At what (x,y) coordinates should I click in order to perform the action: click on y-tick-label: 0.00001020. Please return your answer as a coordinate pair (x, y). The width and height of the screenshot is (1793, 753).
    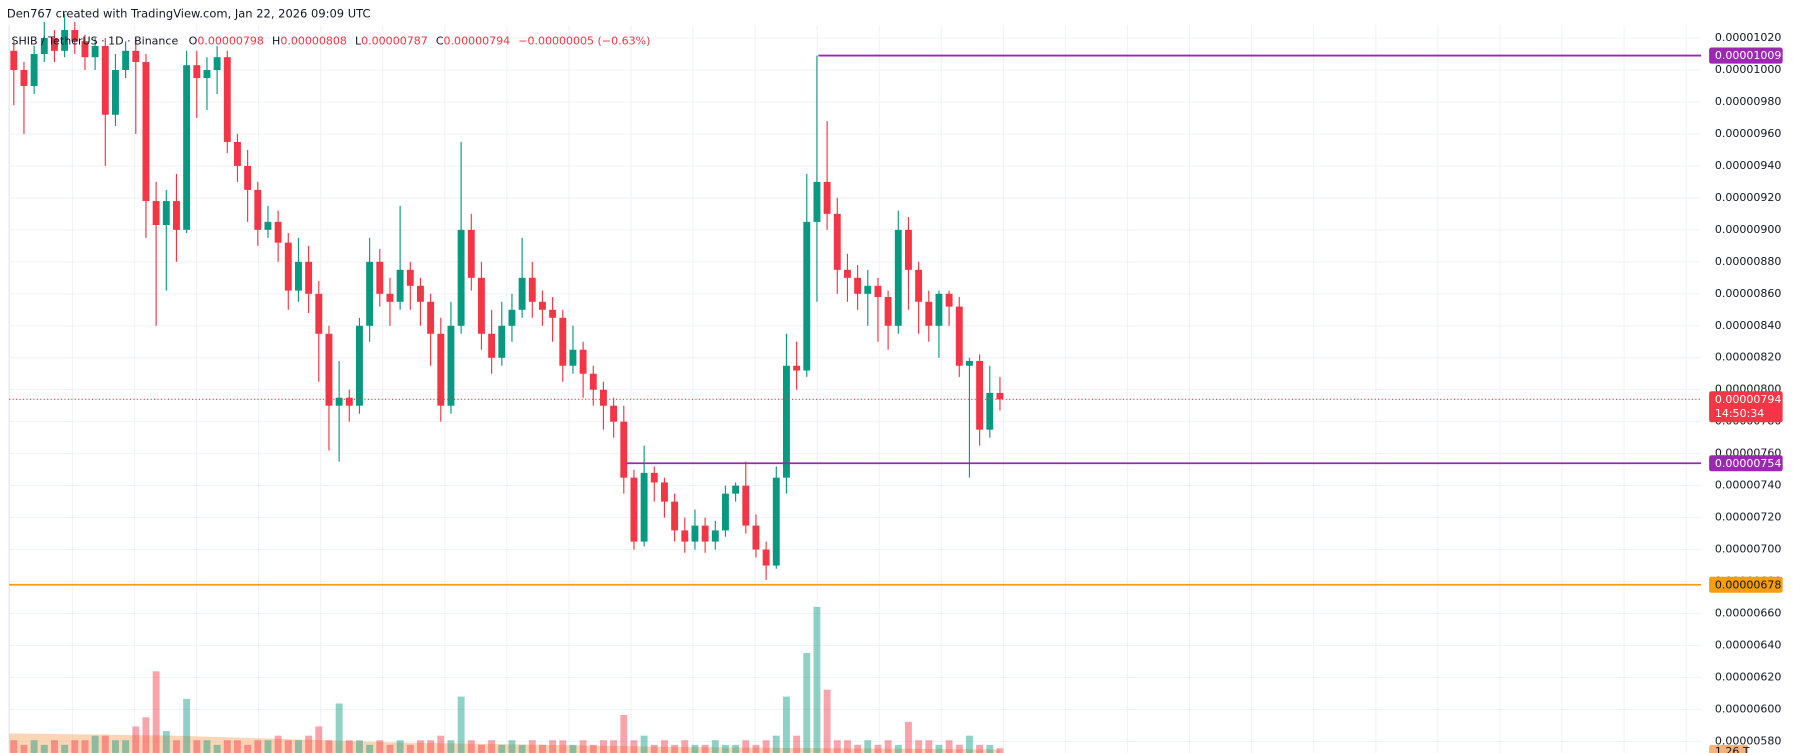
    Looking at the image, I should click on (1748, 37).